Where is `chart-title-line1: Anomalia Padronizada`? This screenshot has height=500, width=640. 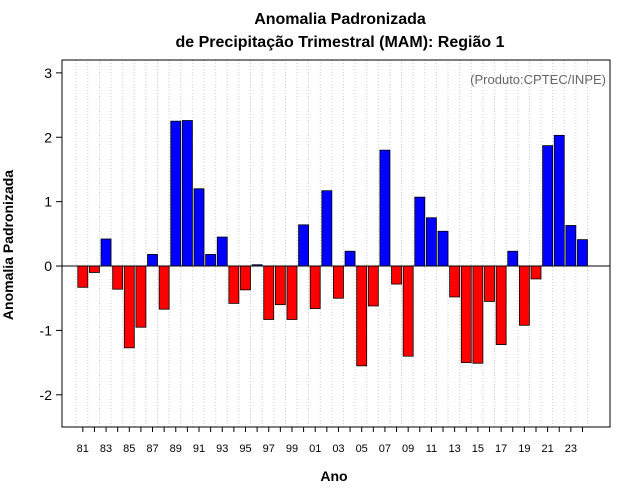 chart-title-line1: Anomalia Padronizada is located at coordinates (340, 19).